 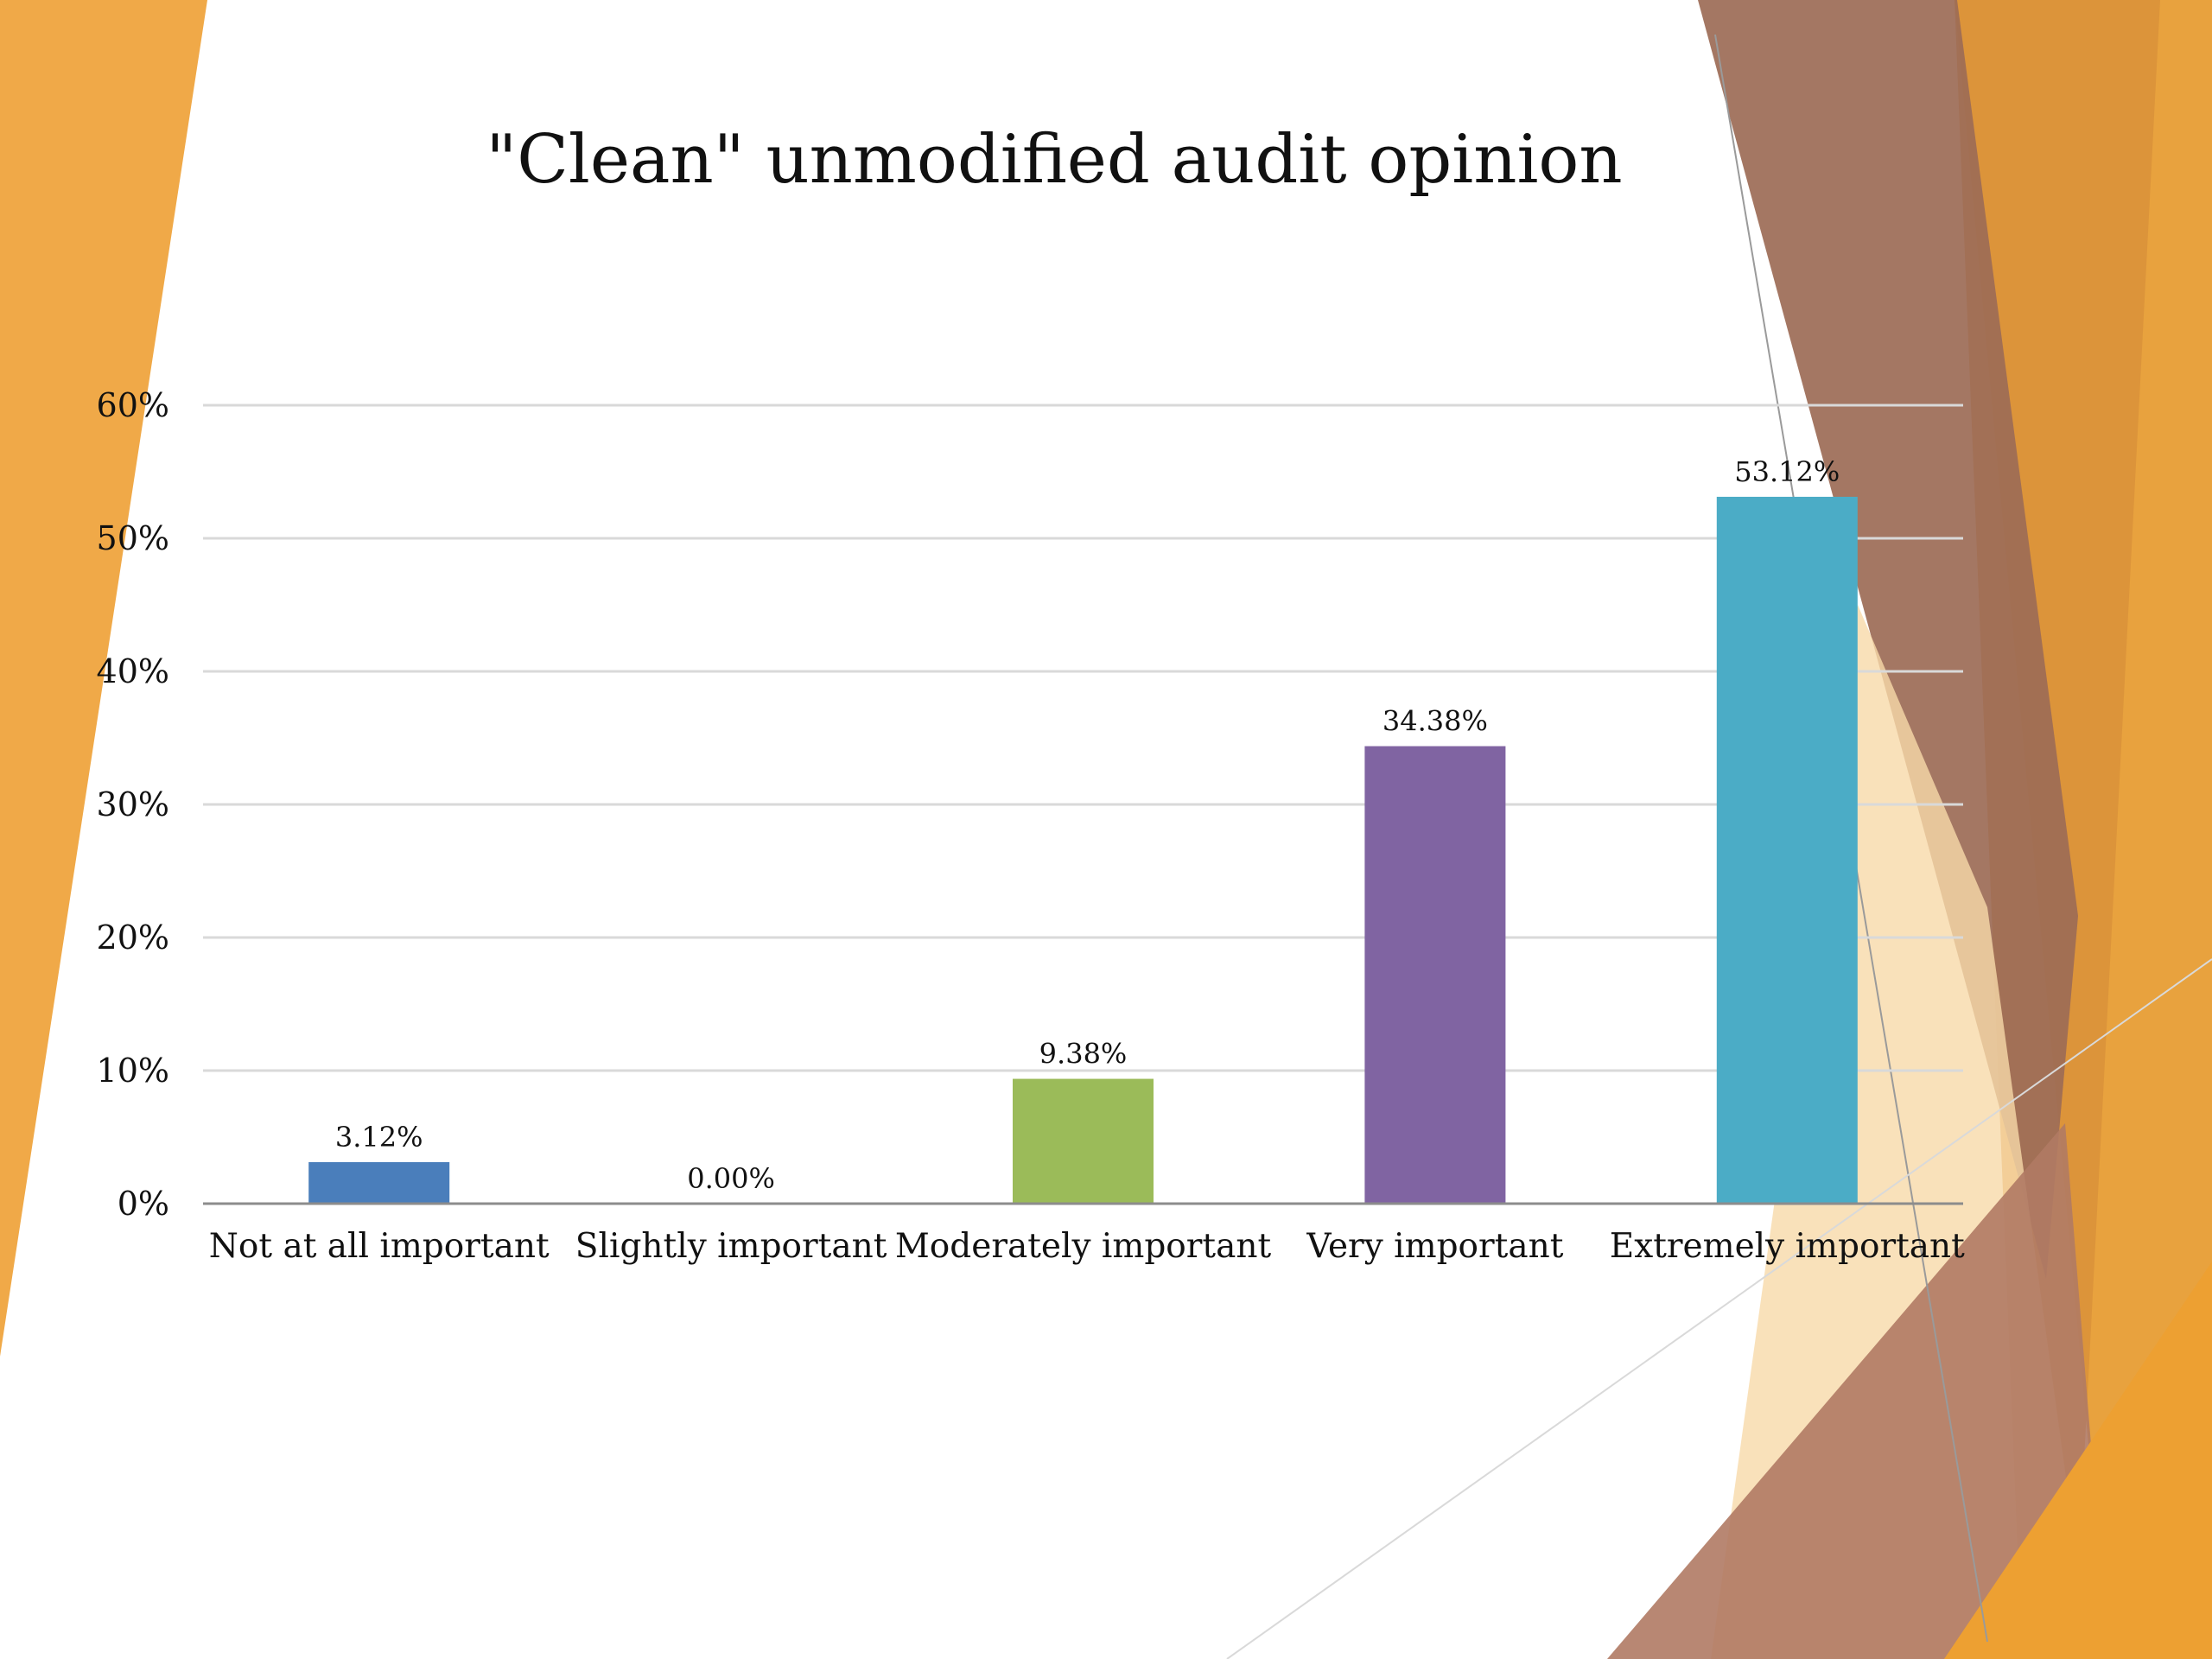 I want to click on bottom-brown-shape, so click(x=1857, y=1391).